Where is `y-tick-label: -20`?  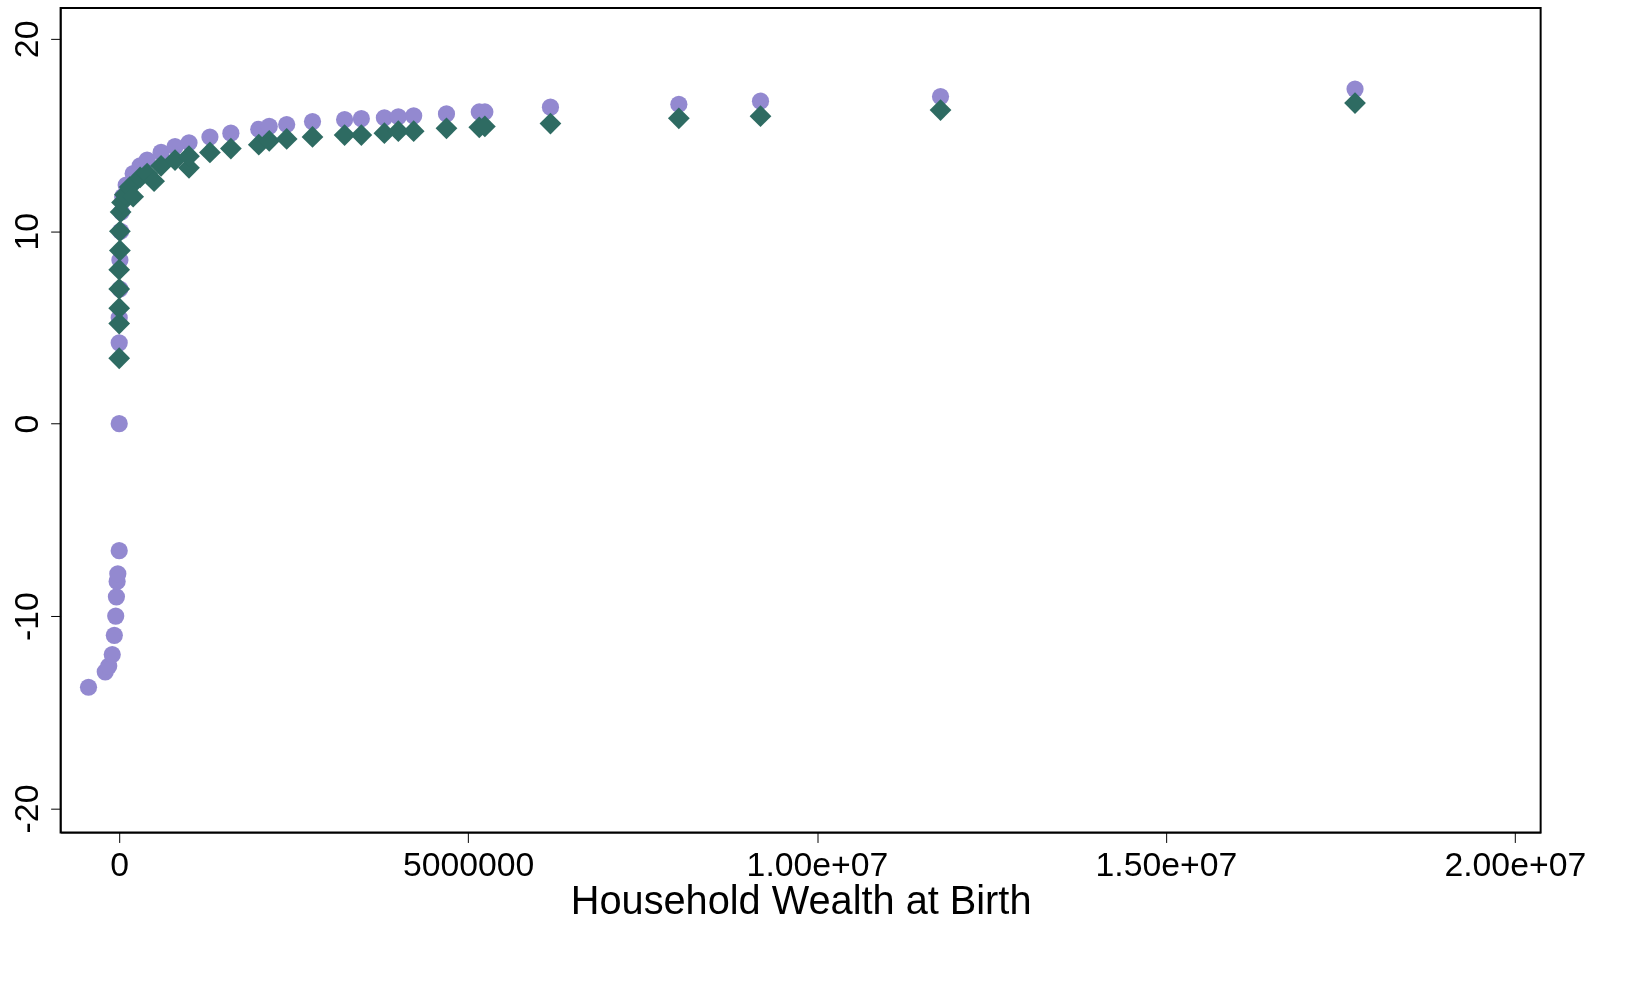
y-tick-label: -20 is located at coordinates (26, 809).